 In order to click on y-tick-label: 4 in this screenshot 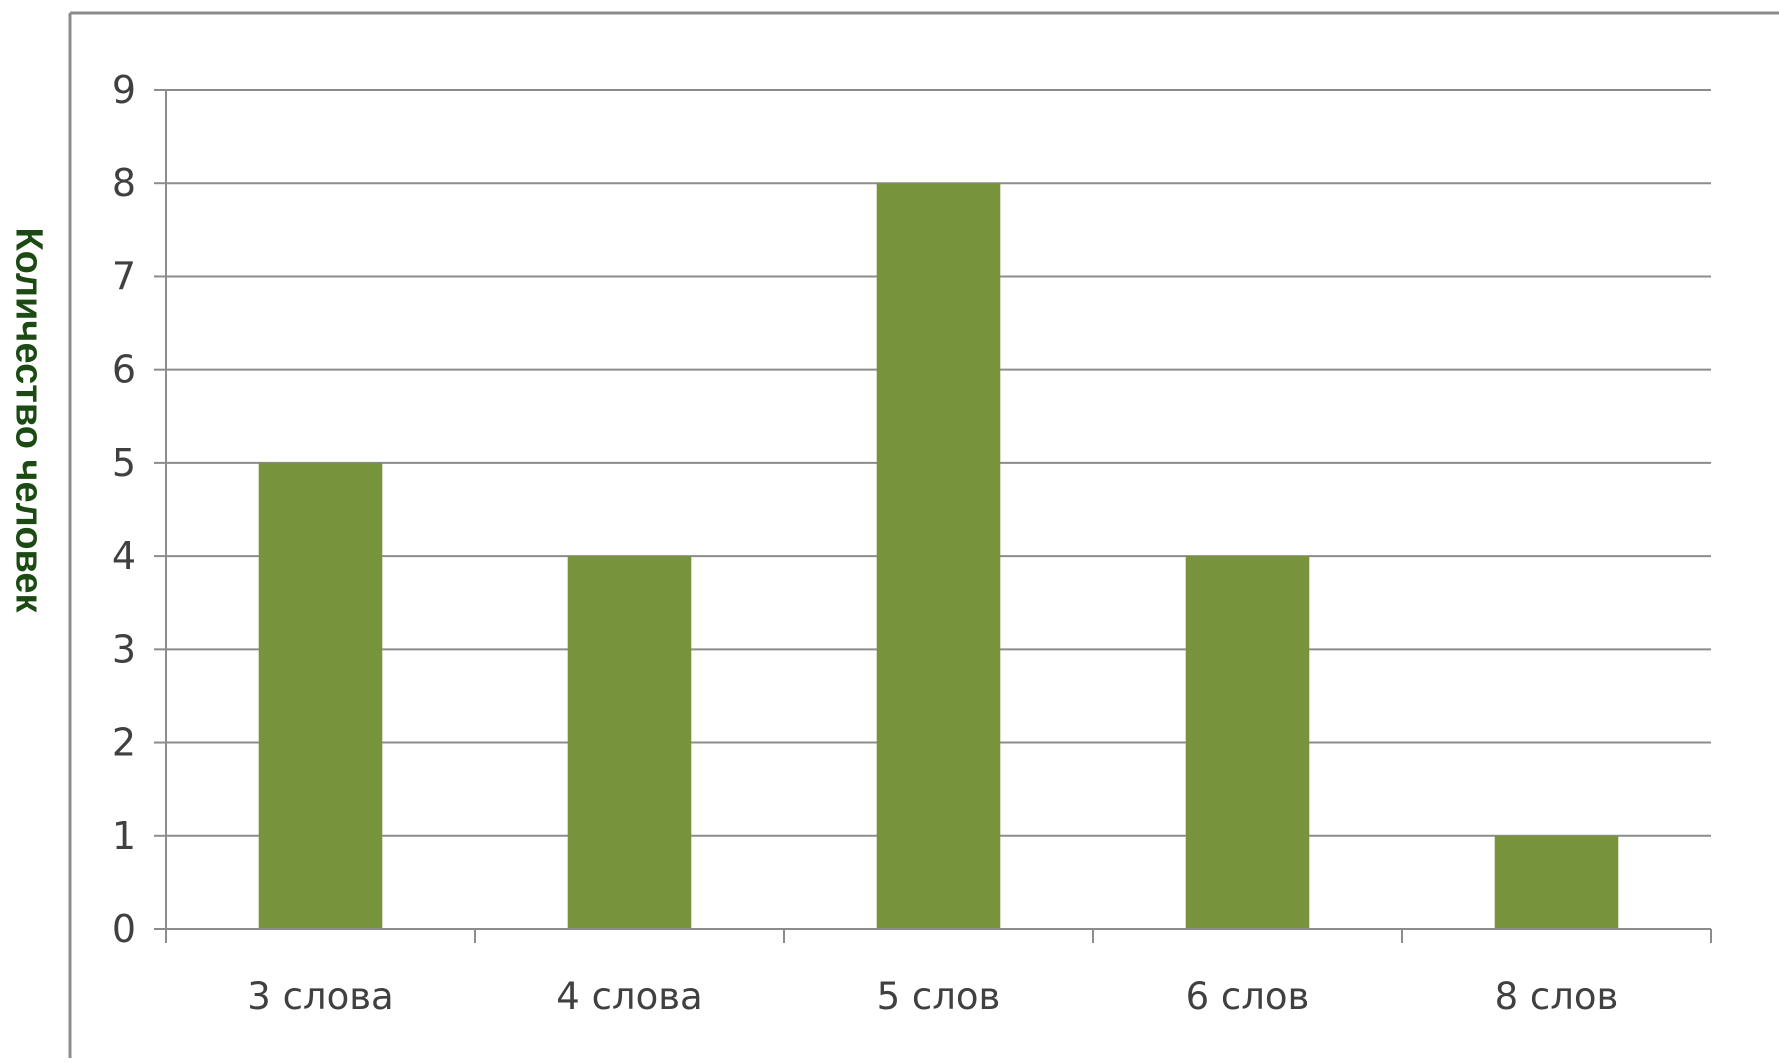, I will do `click(124, 556)`.